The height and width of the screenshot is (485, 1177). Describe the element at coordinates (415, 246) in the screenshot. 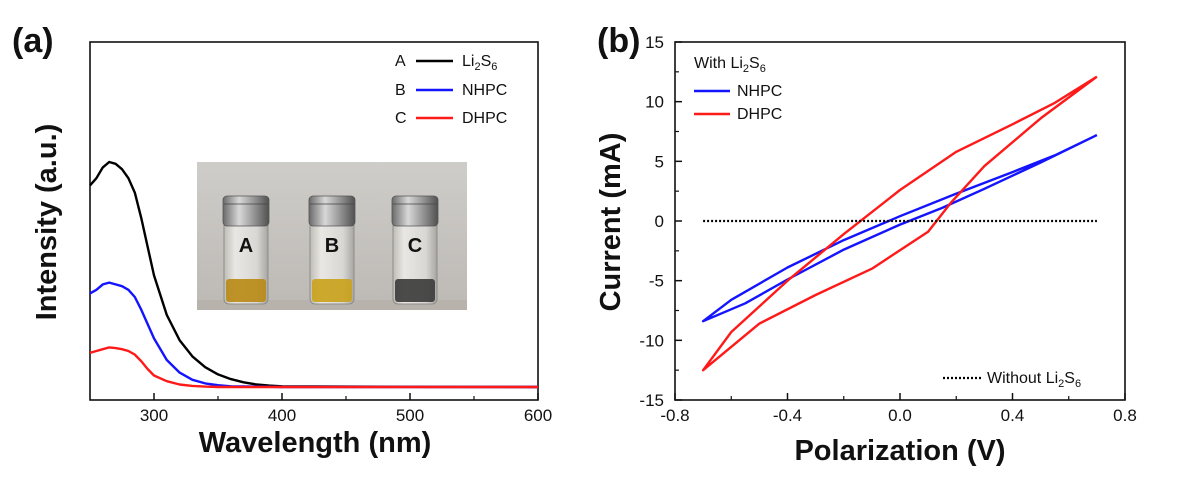

I see `vial-label: C` at that location.